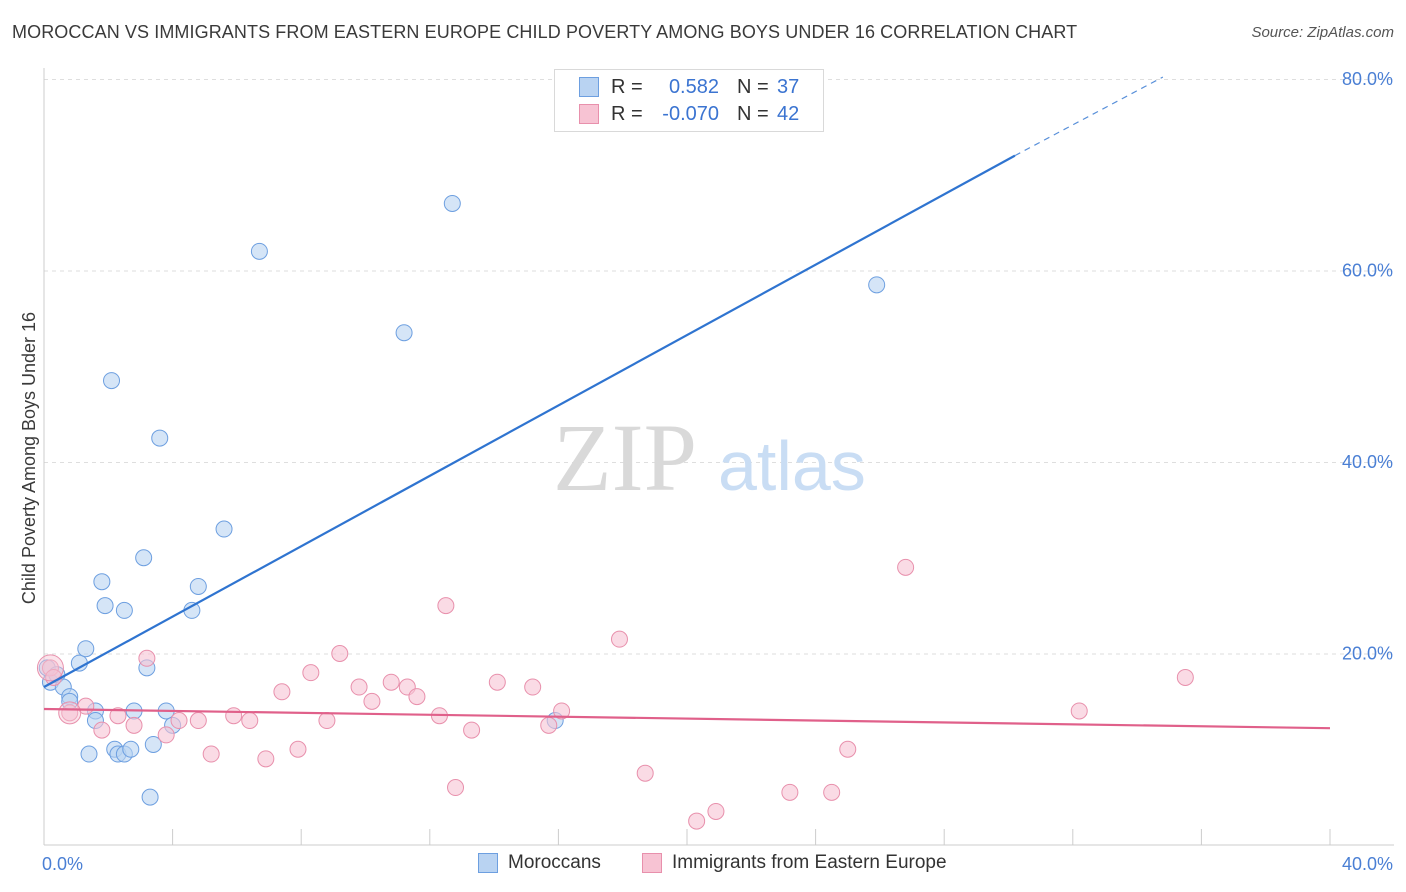  I want to click on x-tick-label: 0.0%, so click(62, 864).